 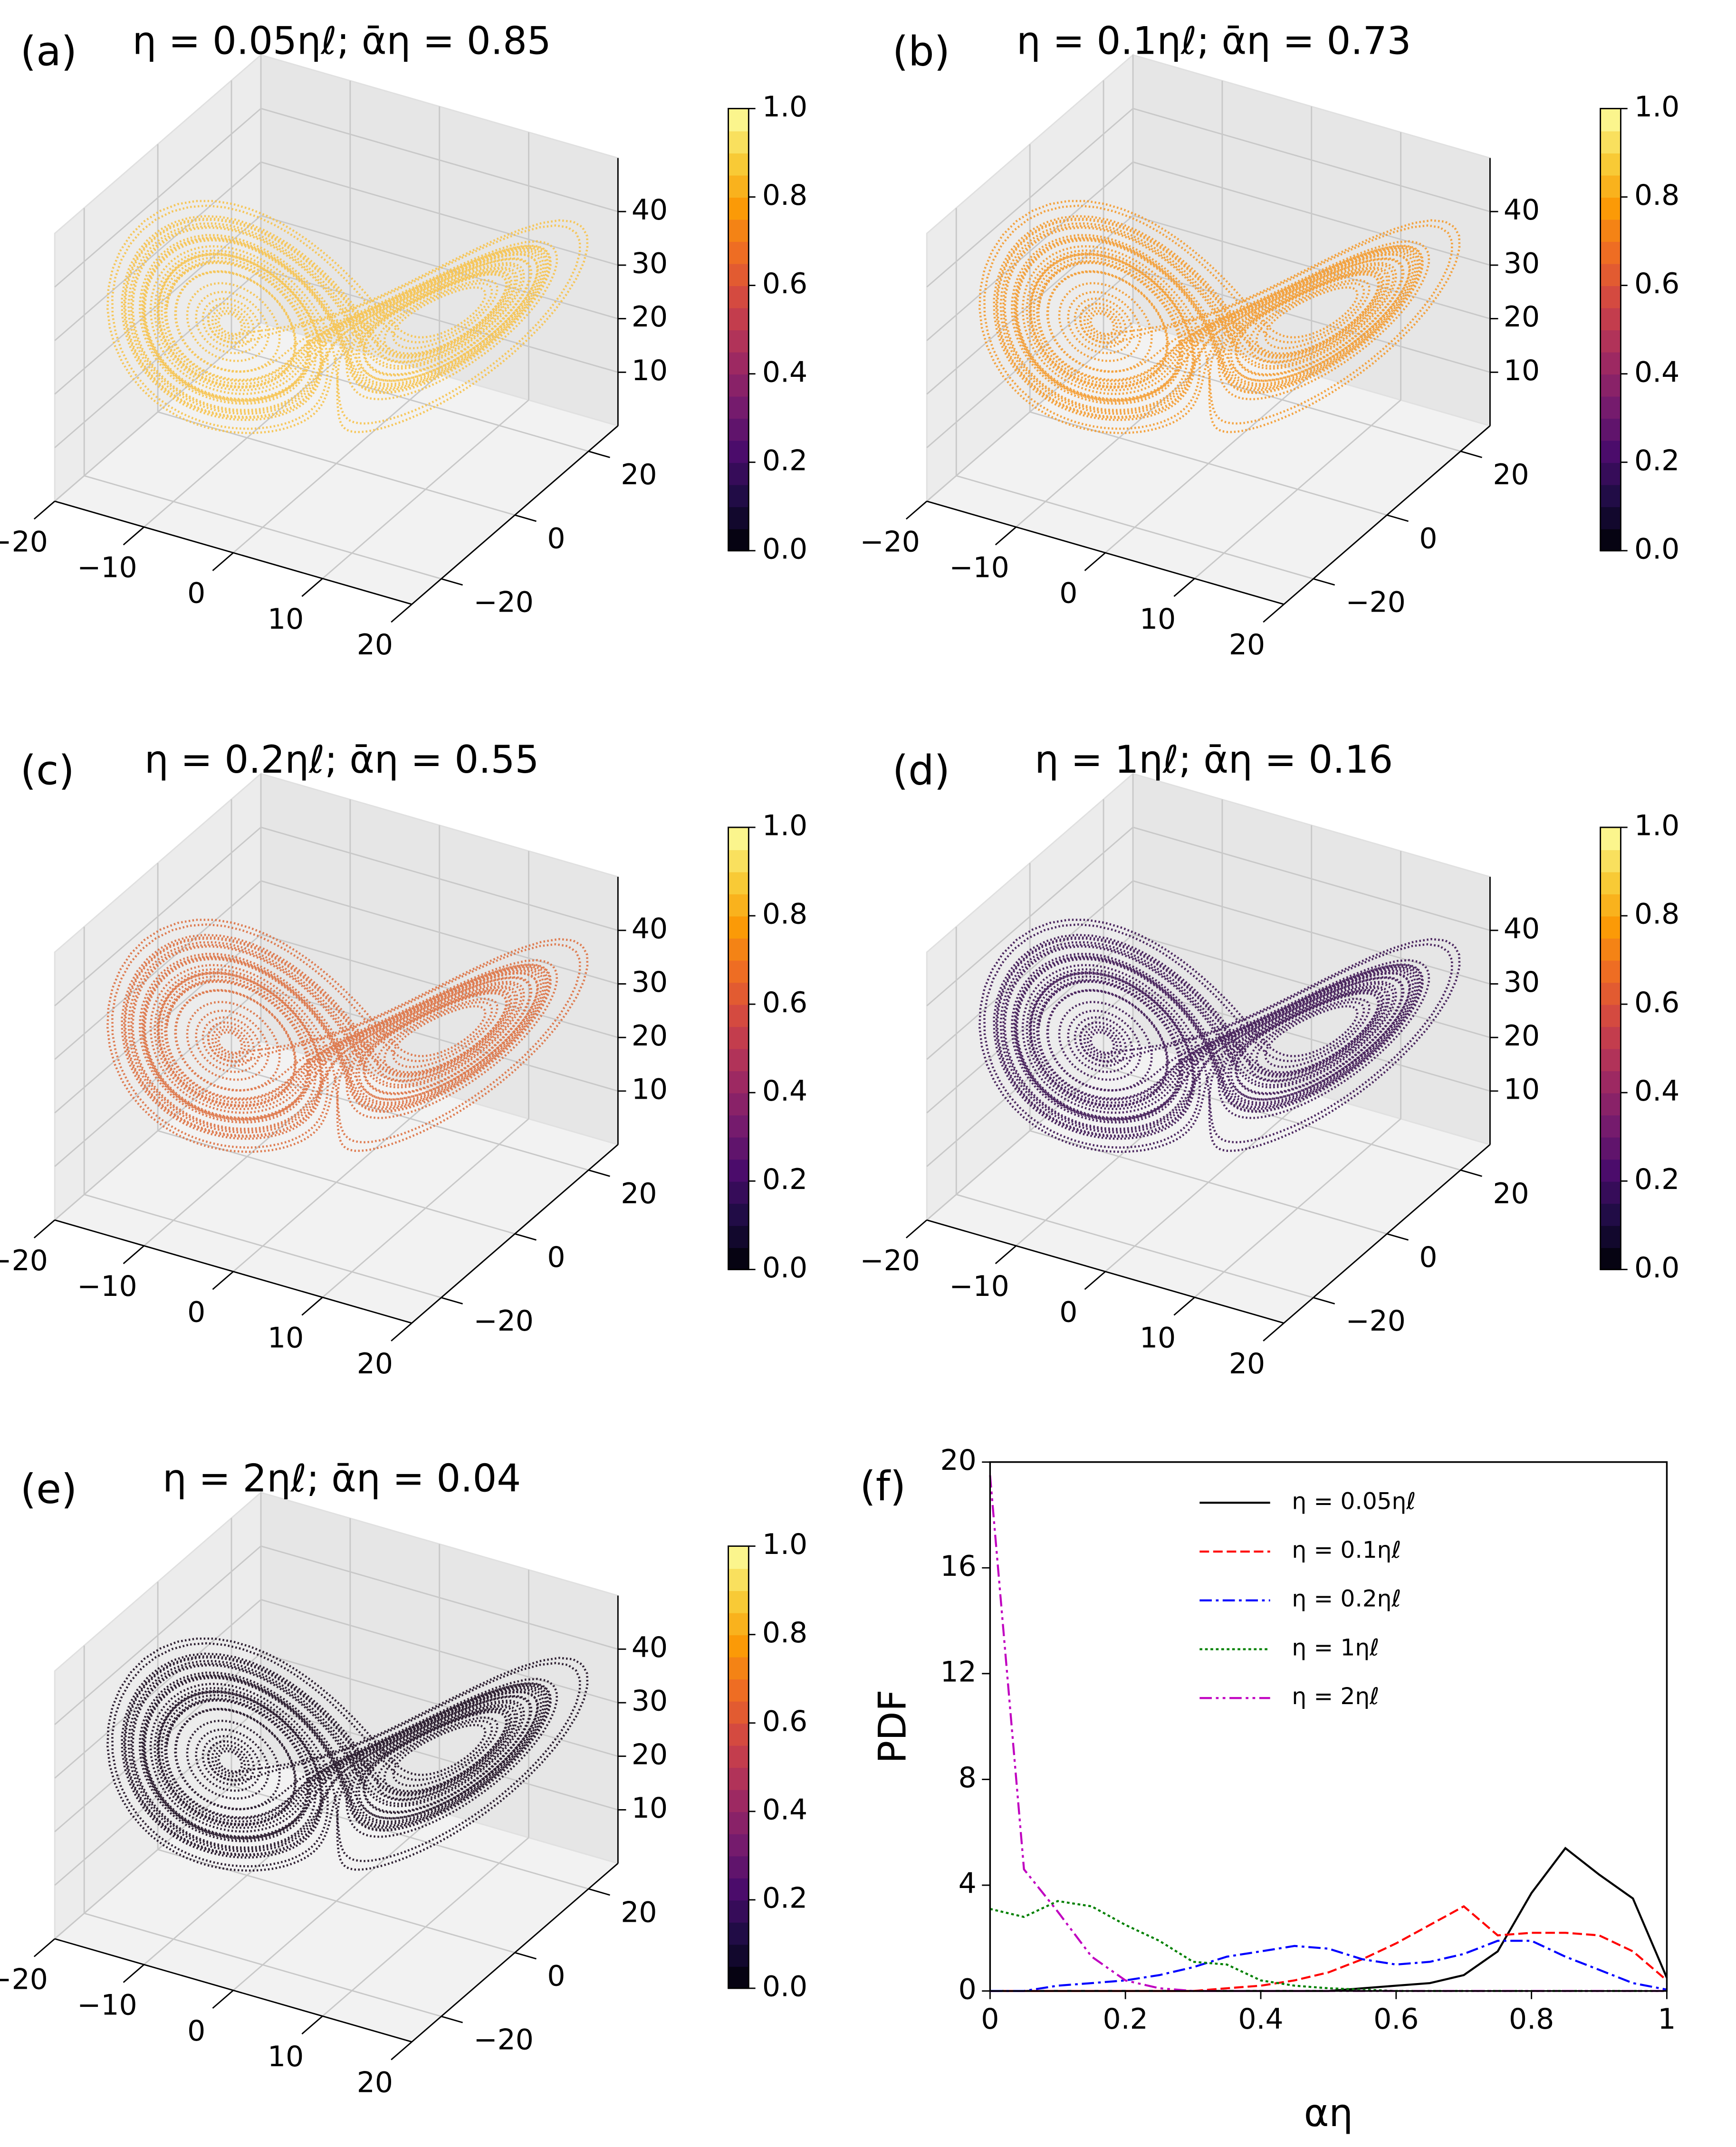 I want to click on legend-label: η = 2ηℓ, so click(x=1336, y=1696).